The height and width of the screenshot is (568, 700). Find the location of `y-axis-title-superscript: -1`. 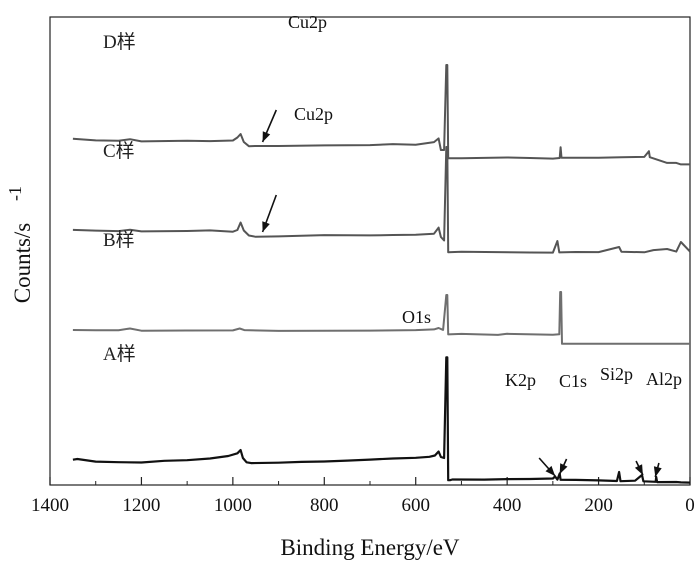

y-axis-title-superscript: -1 is located at coordinates (15, 193).